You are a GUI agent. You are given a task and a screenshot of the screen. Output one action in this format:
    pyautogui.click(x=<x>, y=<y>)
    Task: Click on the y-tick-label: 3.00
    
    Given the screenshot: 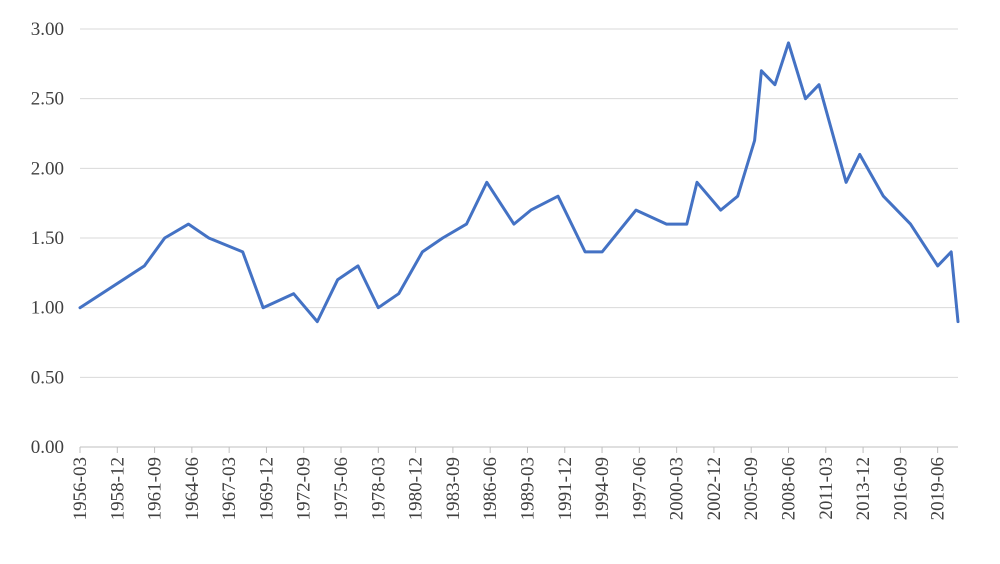 What is the action you would take?
    pyautogui.click(x=47, y=29)
    